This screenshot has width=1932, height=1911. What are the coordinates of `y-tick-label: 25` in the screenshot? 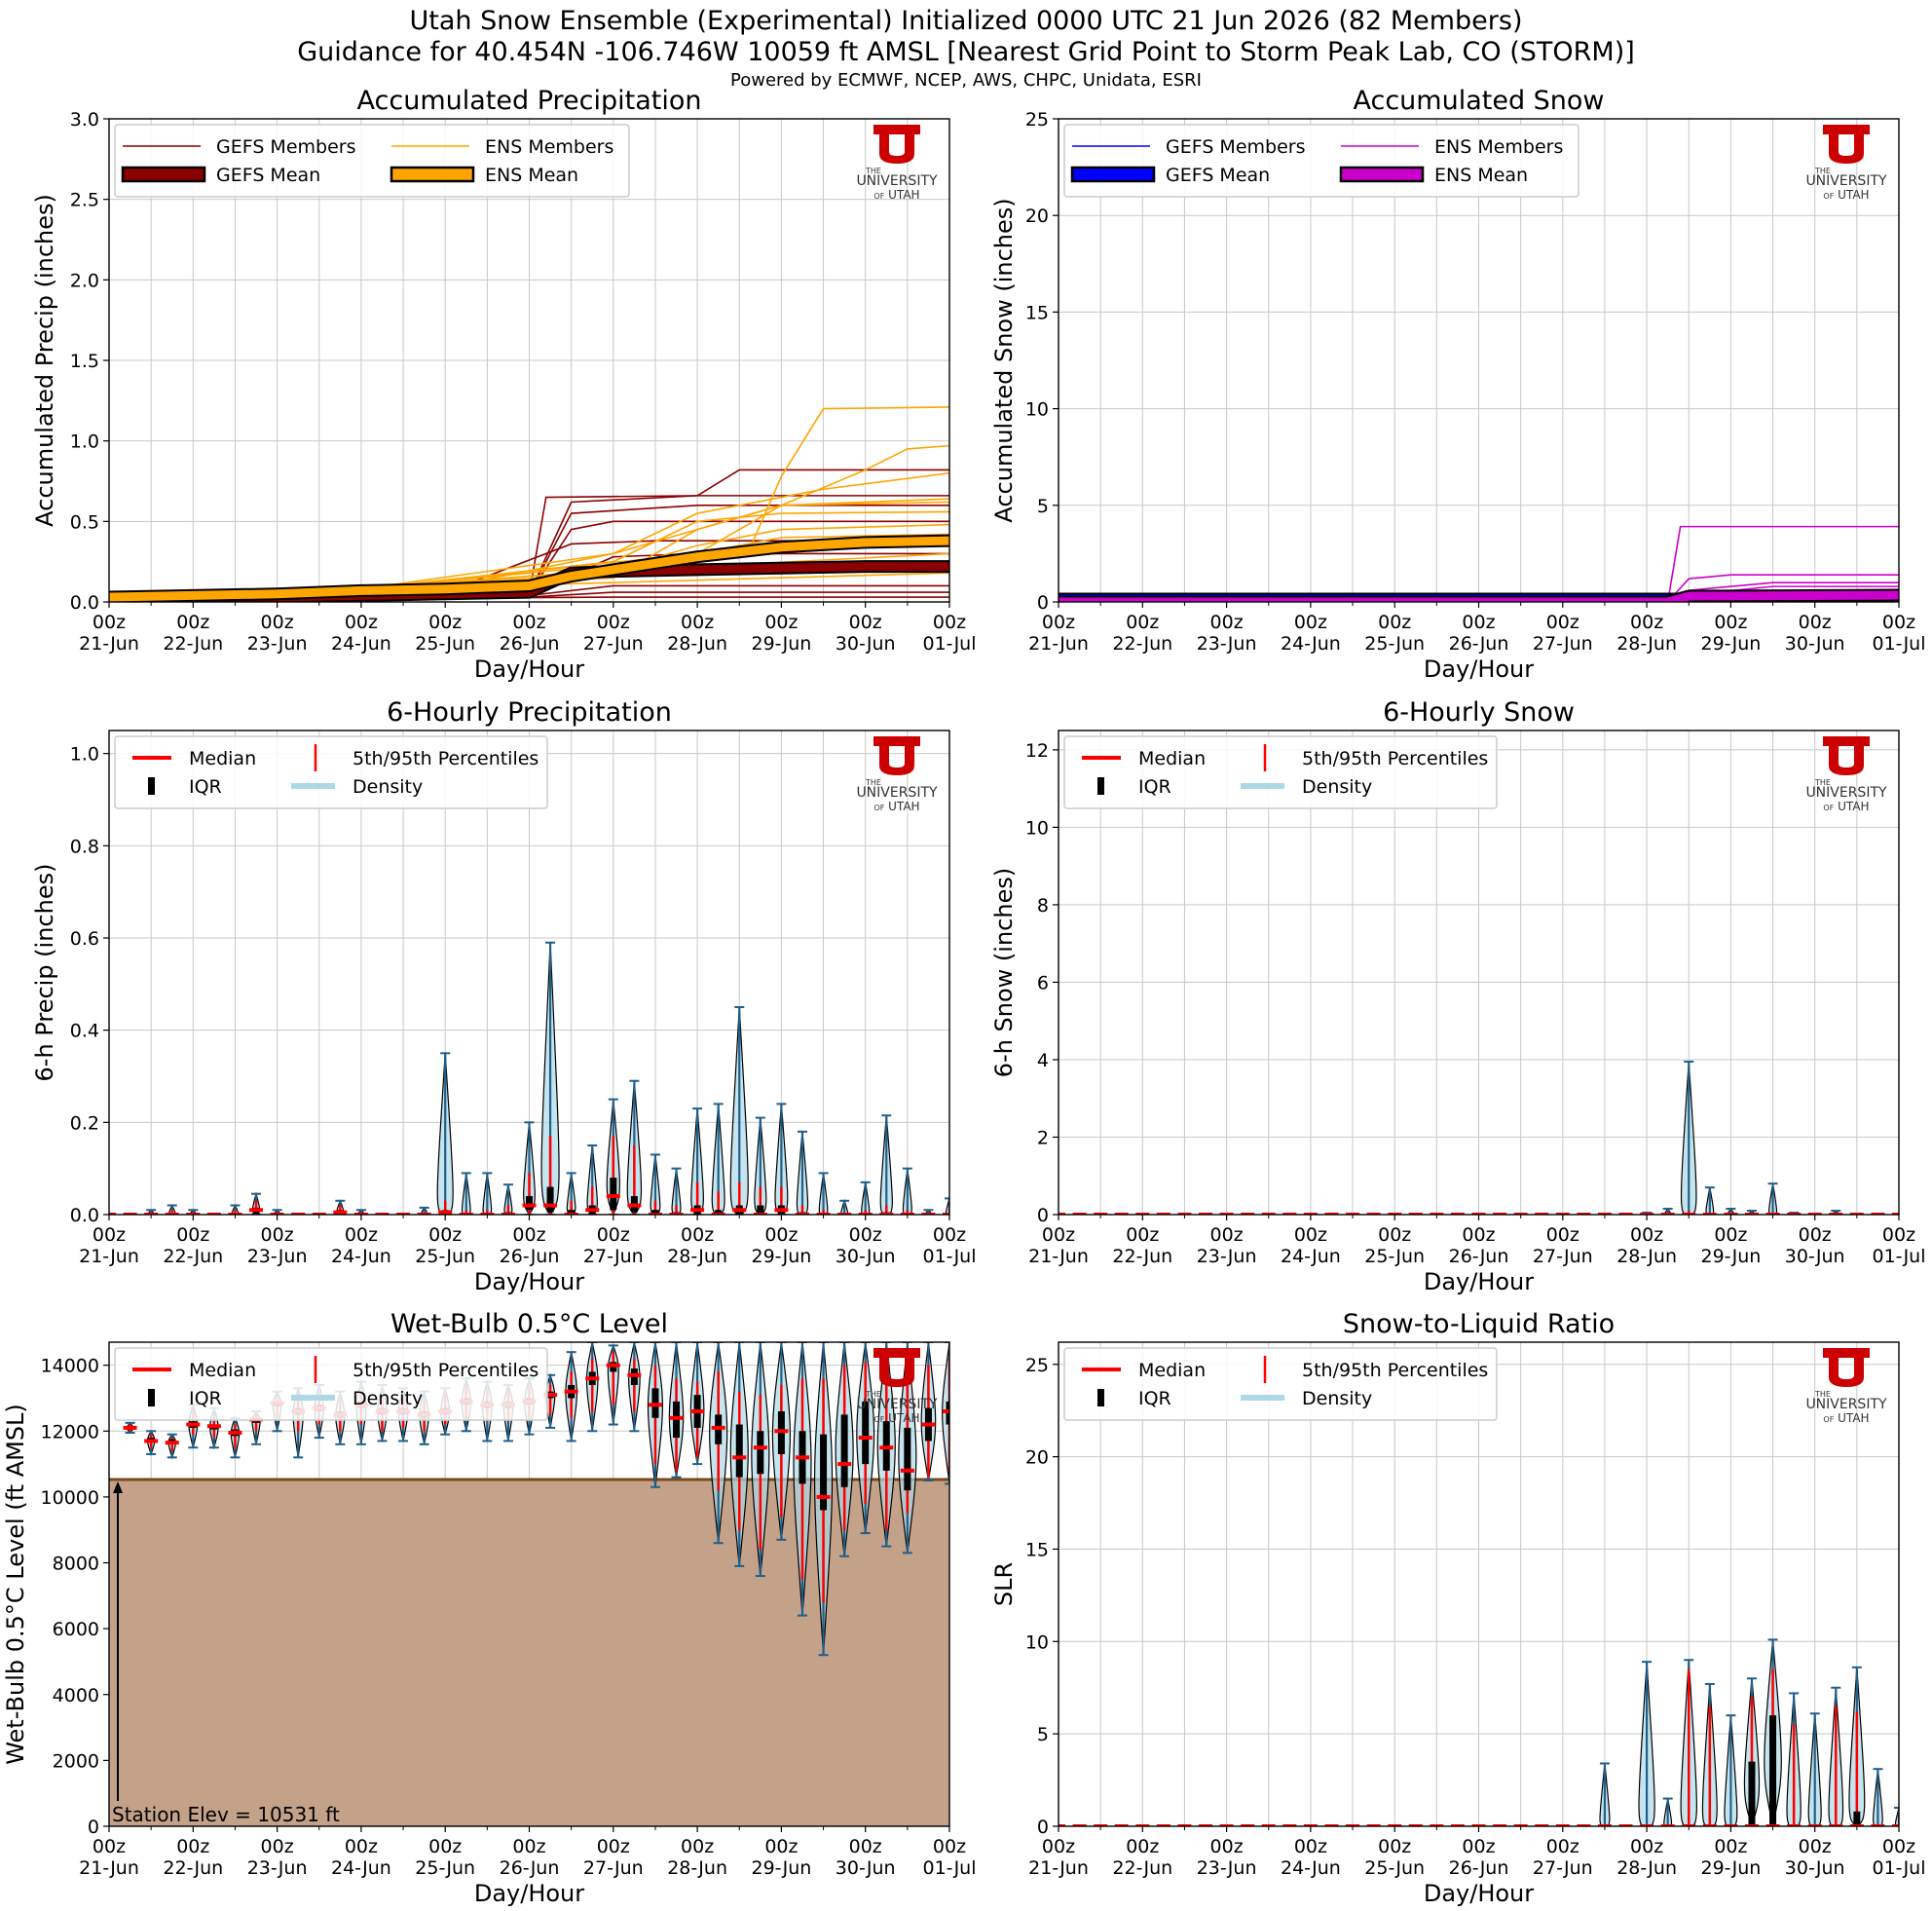 It's located at (1037, 1365).